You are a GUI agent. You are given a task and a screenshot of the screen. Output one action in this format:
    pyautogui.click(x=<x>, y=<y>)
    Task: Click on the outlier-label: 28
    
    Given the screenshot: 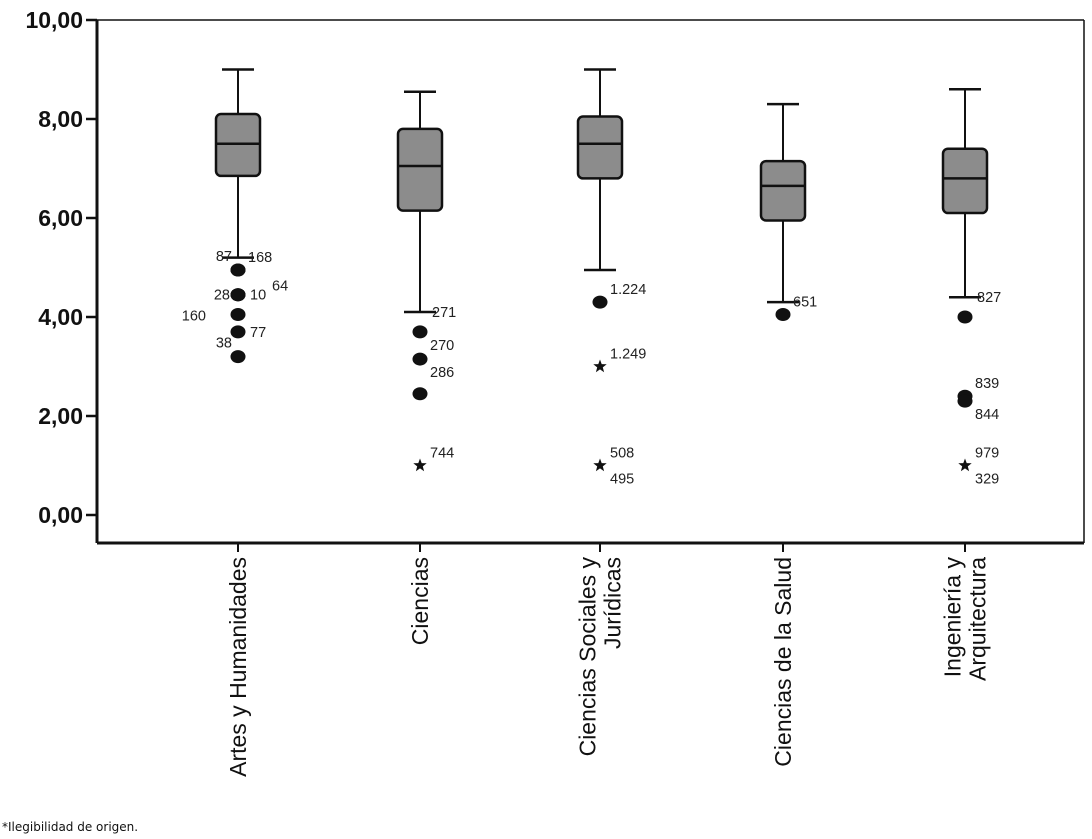 What is the action you would take?
    pyautogui.click(x=222, y=296)
    